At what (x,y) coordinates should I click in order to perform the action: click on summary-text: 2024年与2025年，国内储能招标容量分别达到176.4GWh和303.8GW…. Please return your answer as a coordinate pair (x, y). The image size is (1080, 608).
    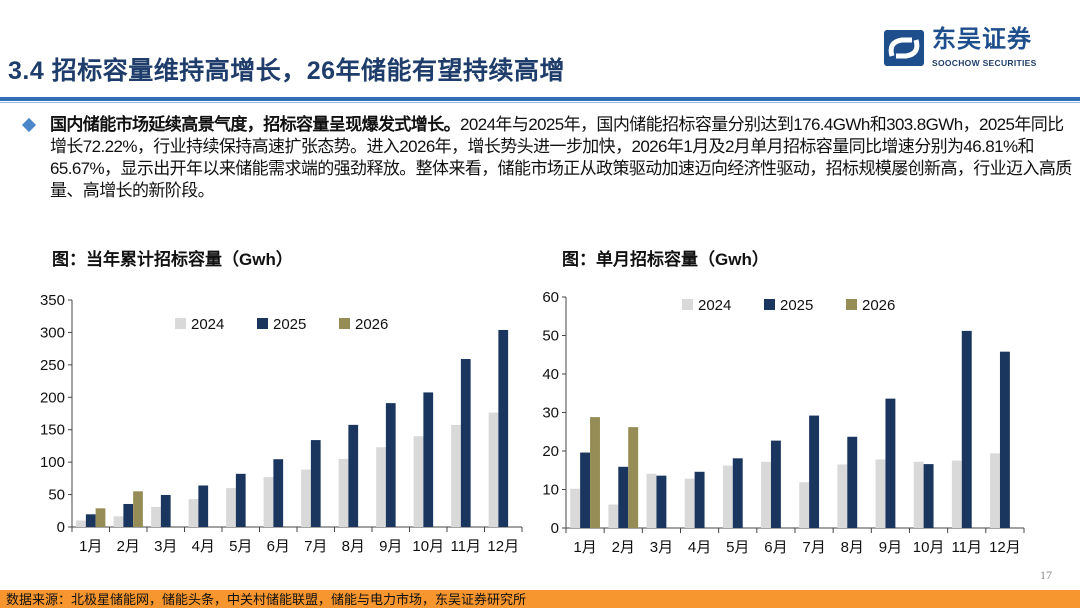
    Looking at the image, I should click on (561, 157).